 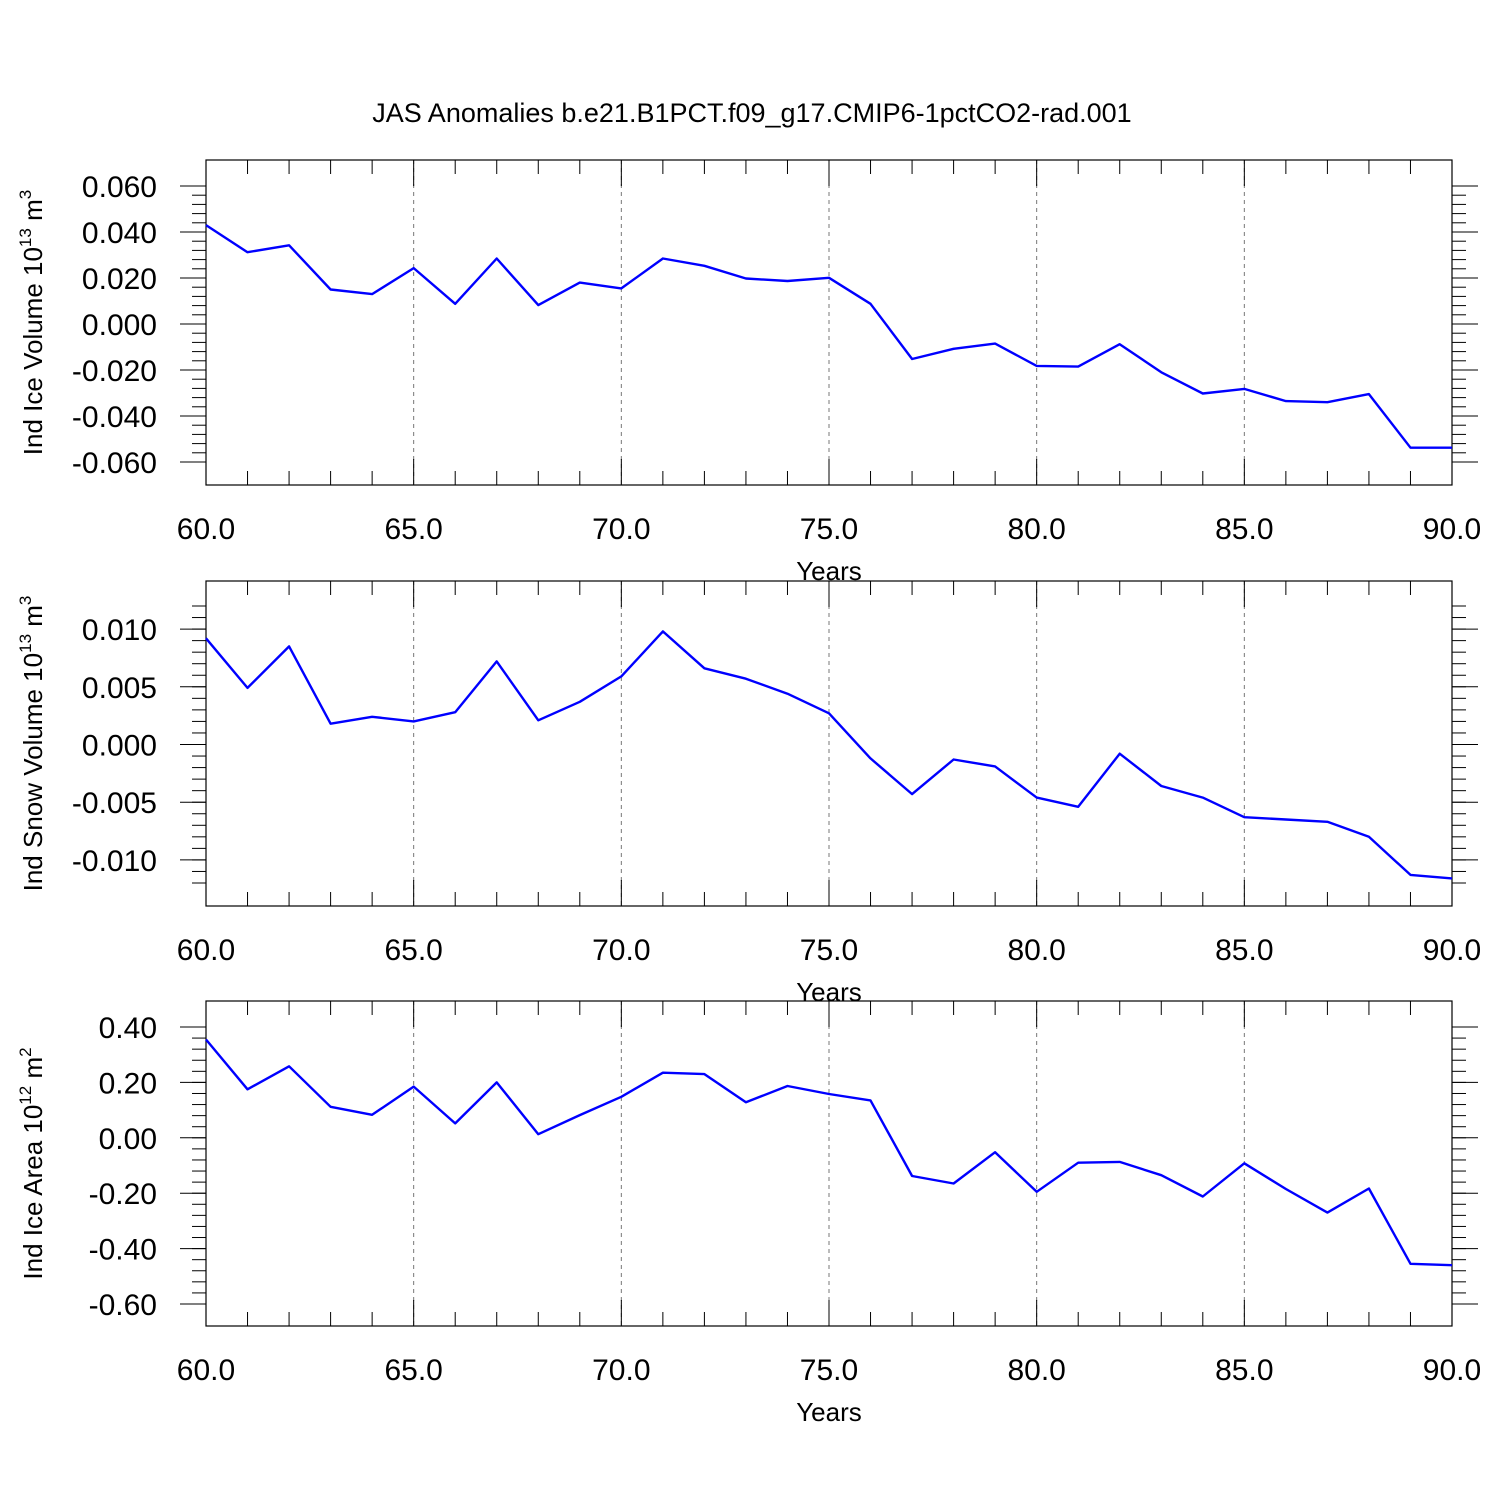 What do you see at coordinates (829, 1412) in the screenshot?
I see `x-axis-title: Years` at bounding box center [829, 1412].